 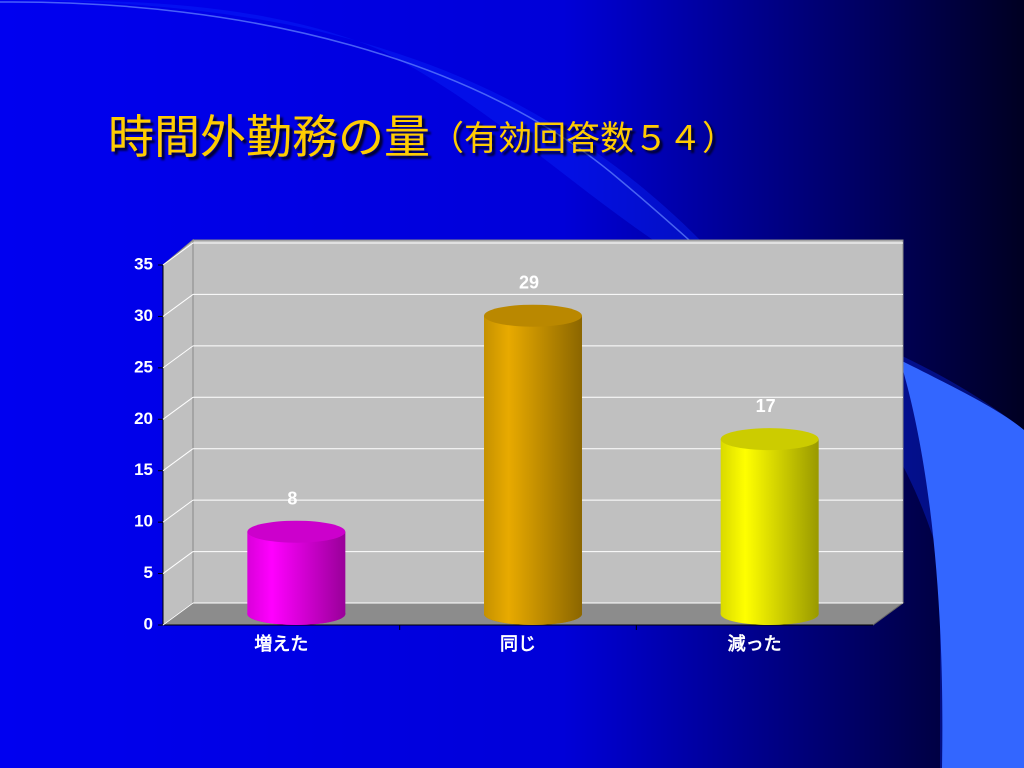 I want to click on y-tick-label: 35, so click(x=143, y=263).